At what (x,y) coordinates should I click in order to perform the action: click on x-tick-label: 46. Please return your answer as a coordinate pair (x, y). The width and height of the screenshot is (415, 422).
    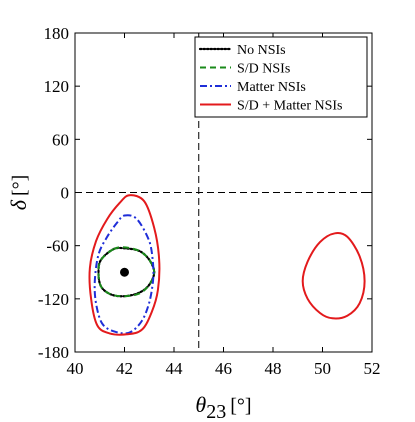
    Looking at the image, I should click on (223, 368).